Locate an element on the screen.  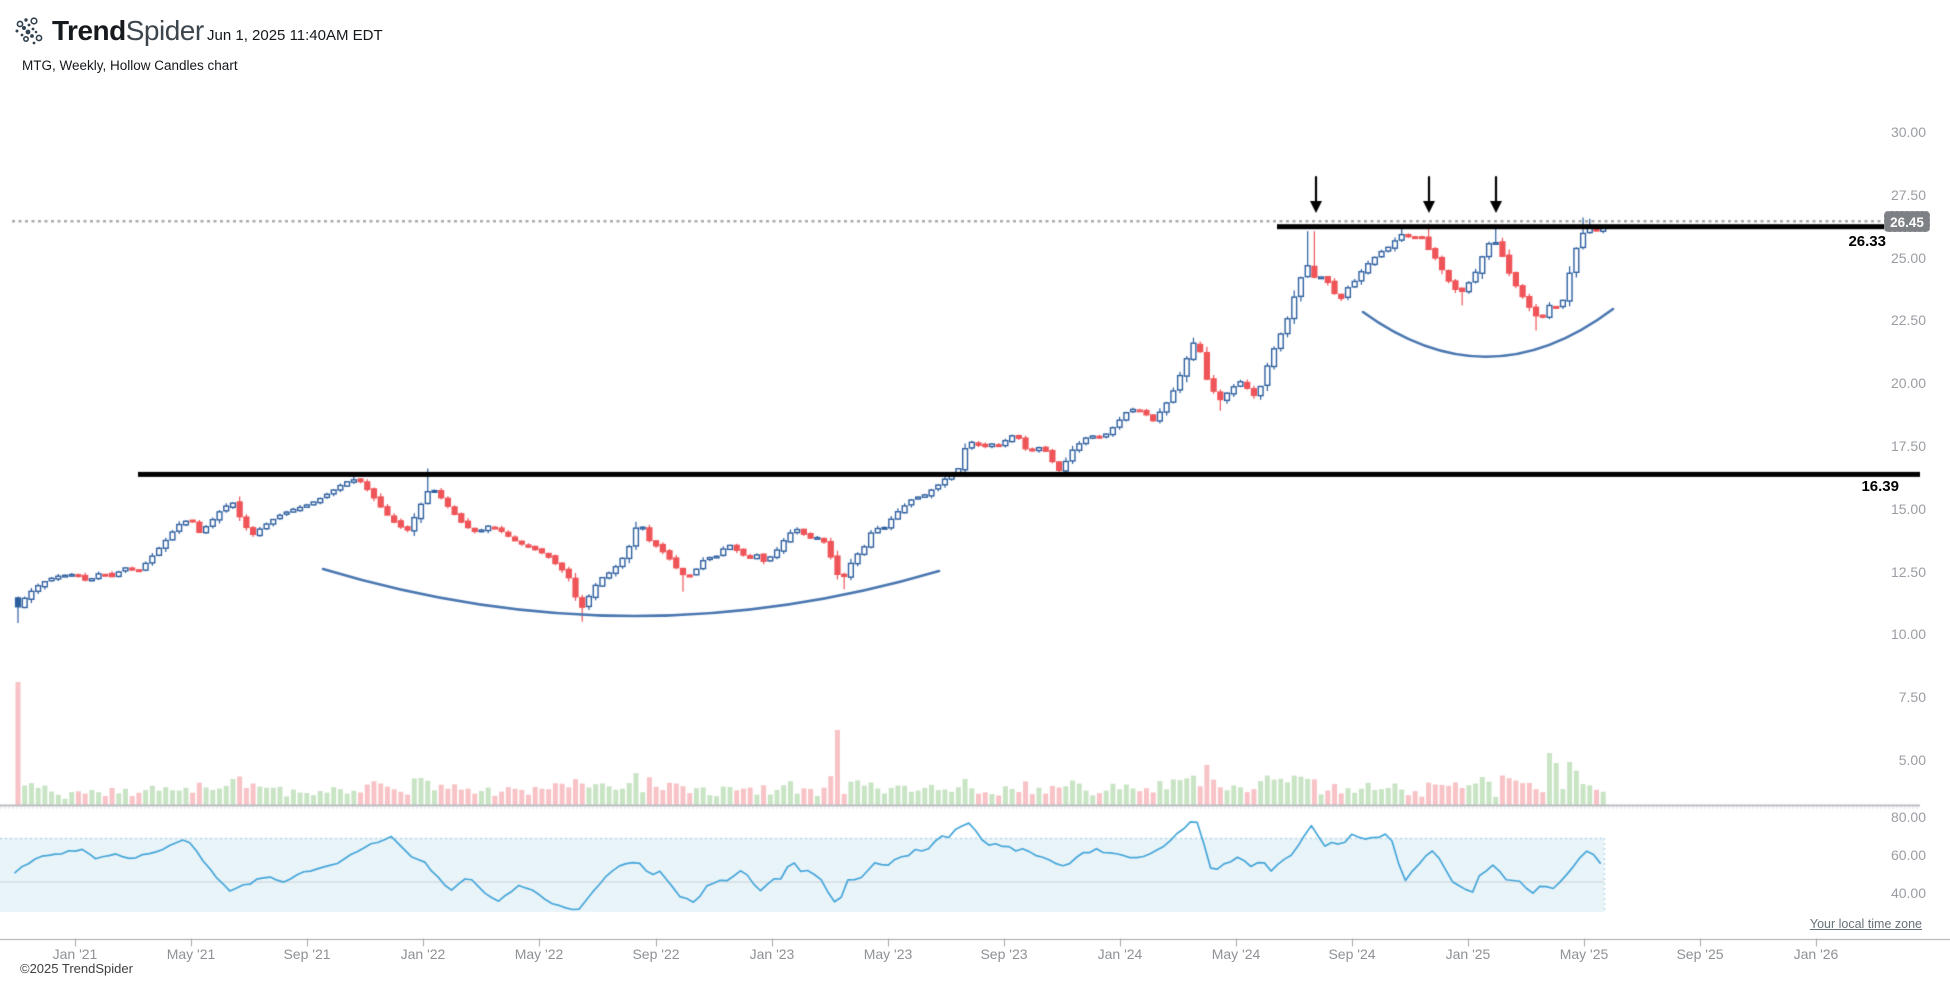
date-tick-label: May '25 is located at coordinates (1584, 954).